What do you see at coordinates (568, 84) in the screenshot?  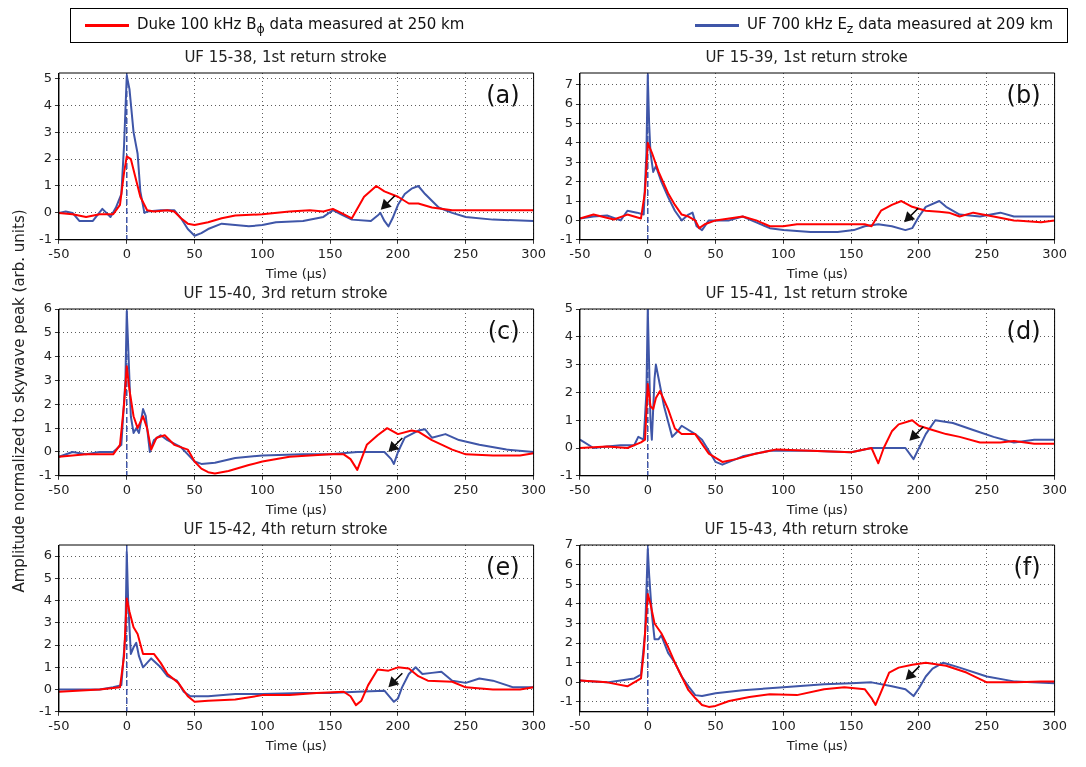 I see `y-tick-label: 7` at bounding box center [568, 84].